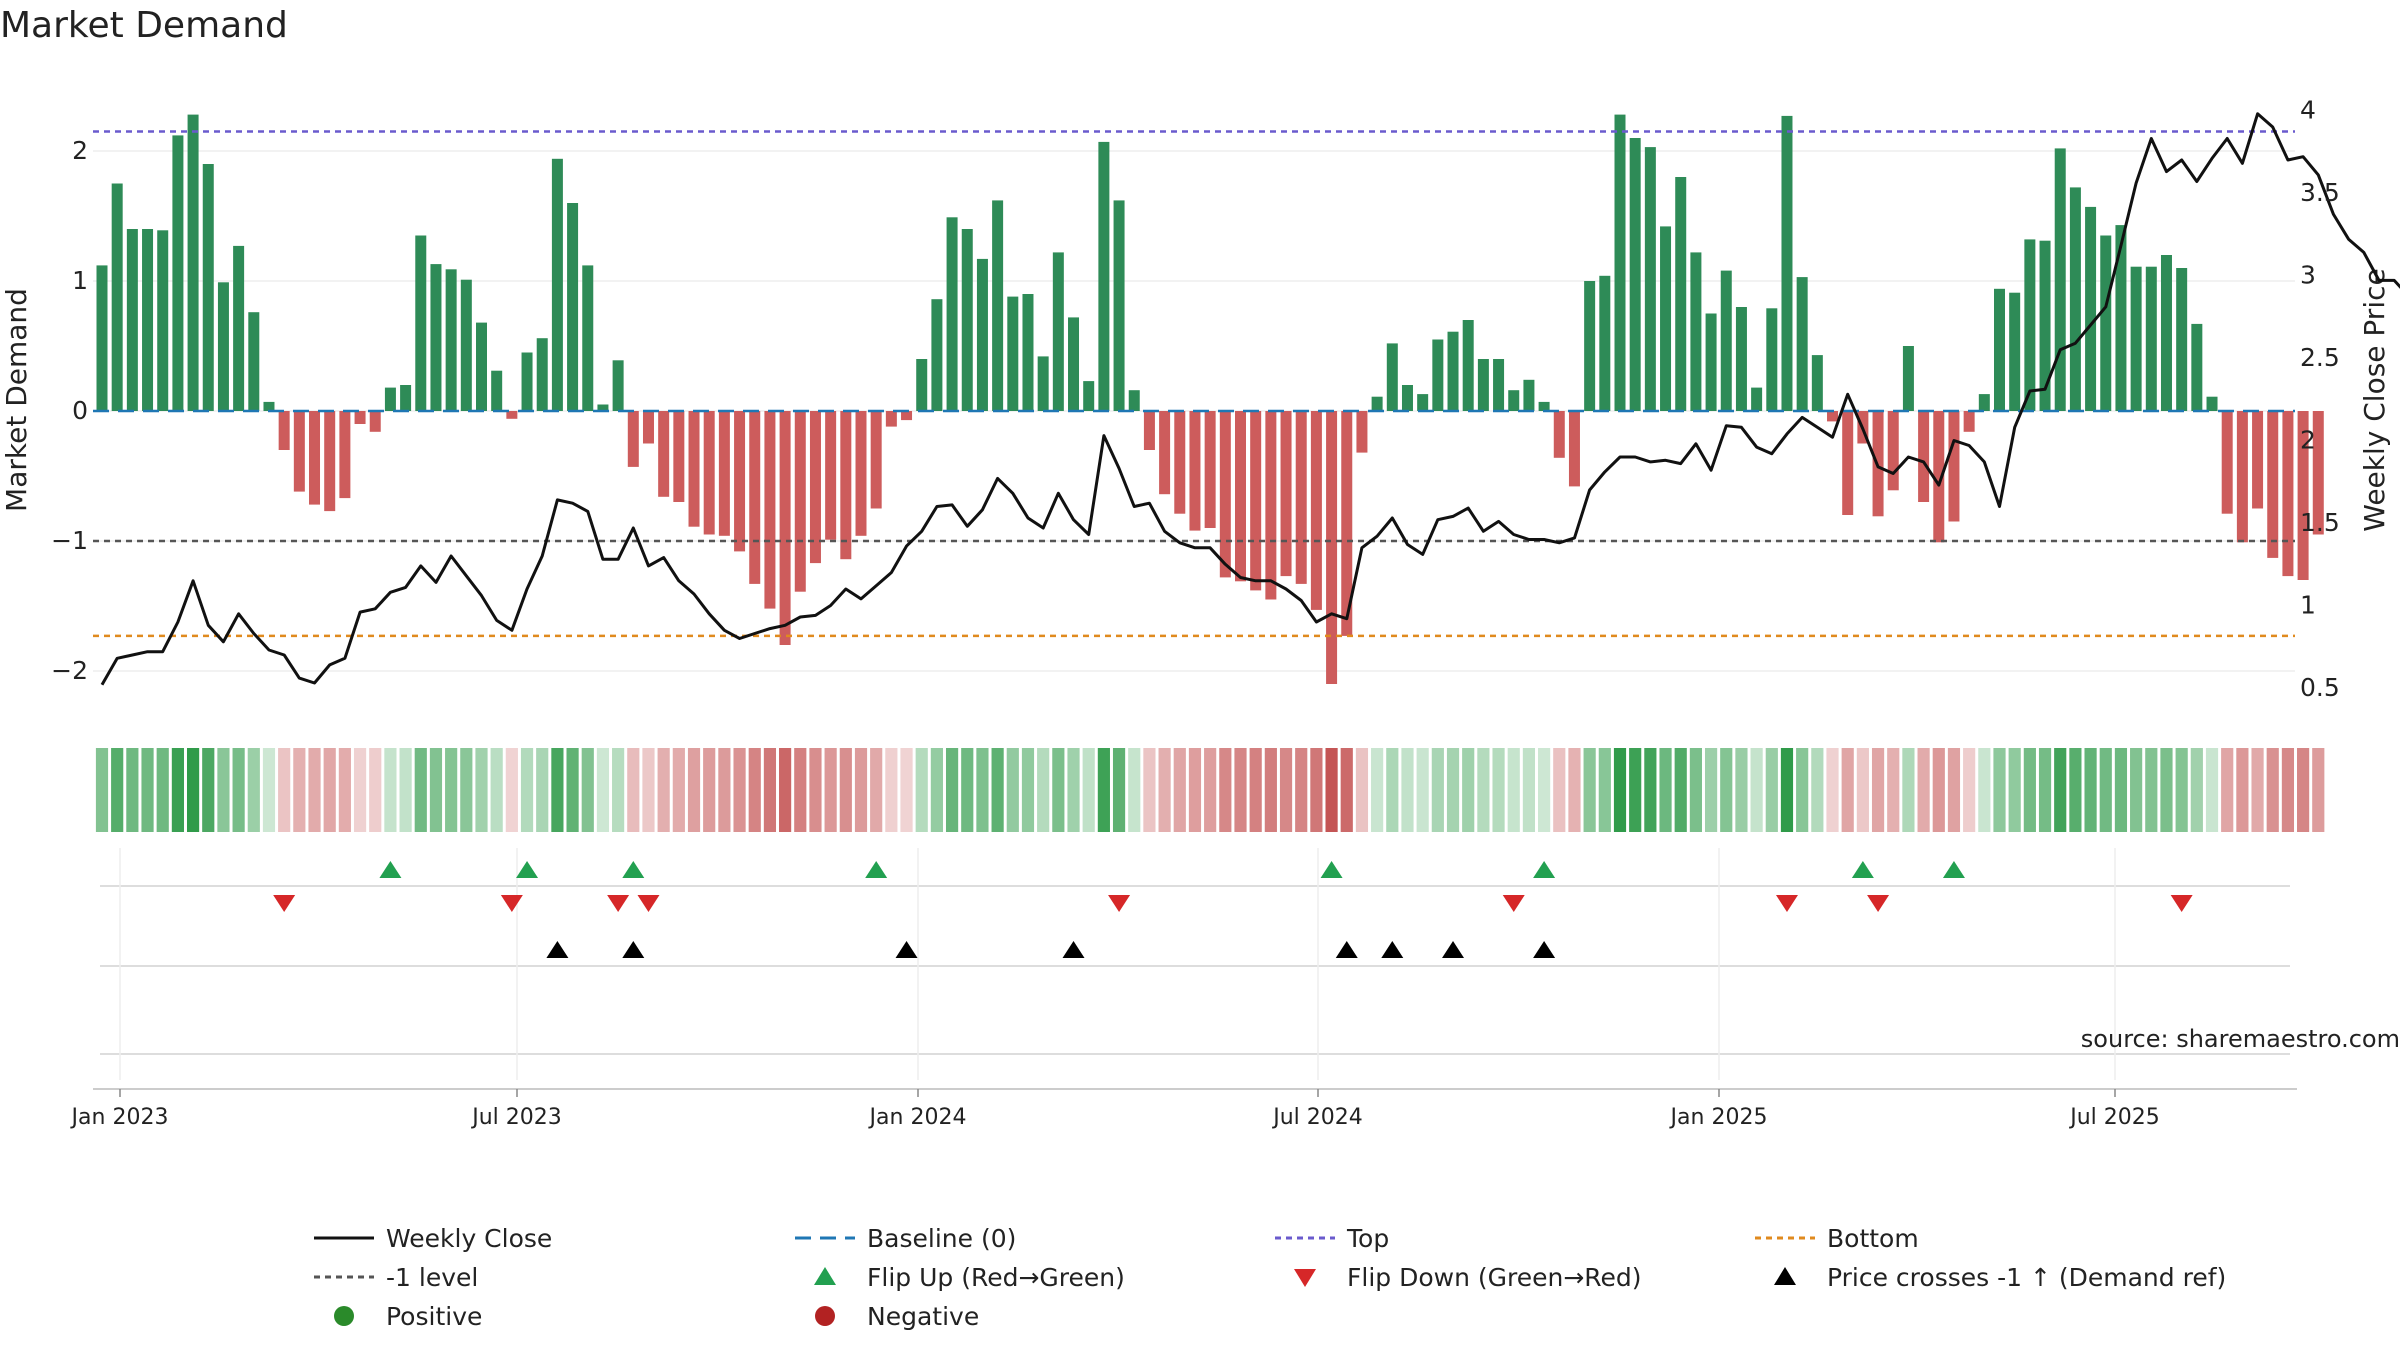 The image size is (2400, 1350). What do you see at coordinates (2000, 1277) in the screenshot?
I see `legend-item: Price crosses -1 ↑ (Demand ref)` at bounding box center [2000, 1277].